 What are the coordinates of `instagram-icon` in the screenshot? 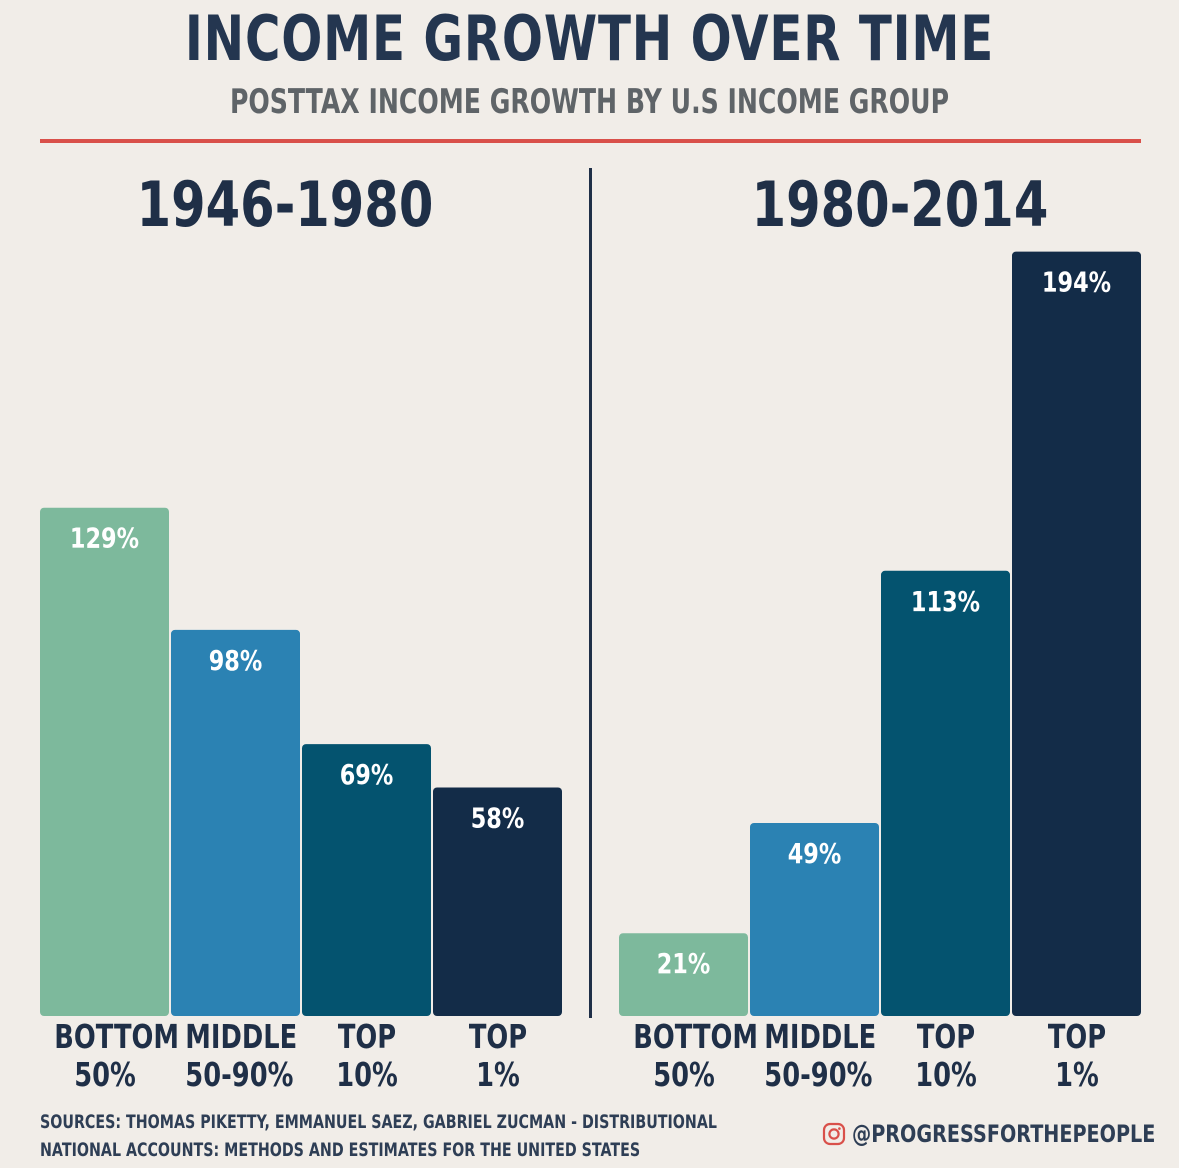 It's located at (834, 1134).